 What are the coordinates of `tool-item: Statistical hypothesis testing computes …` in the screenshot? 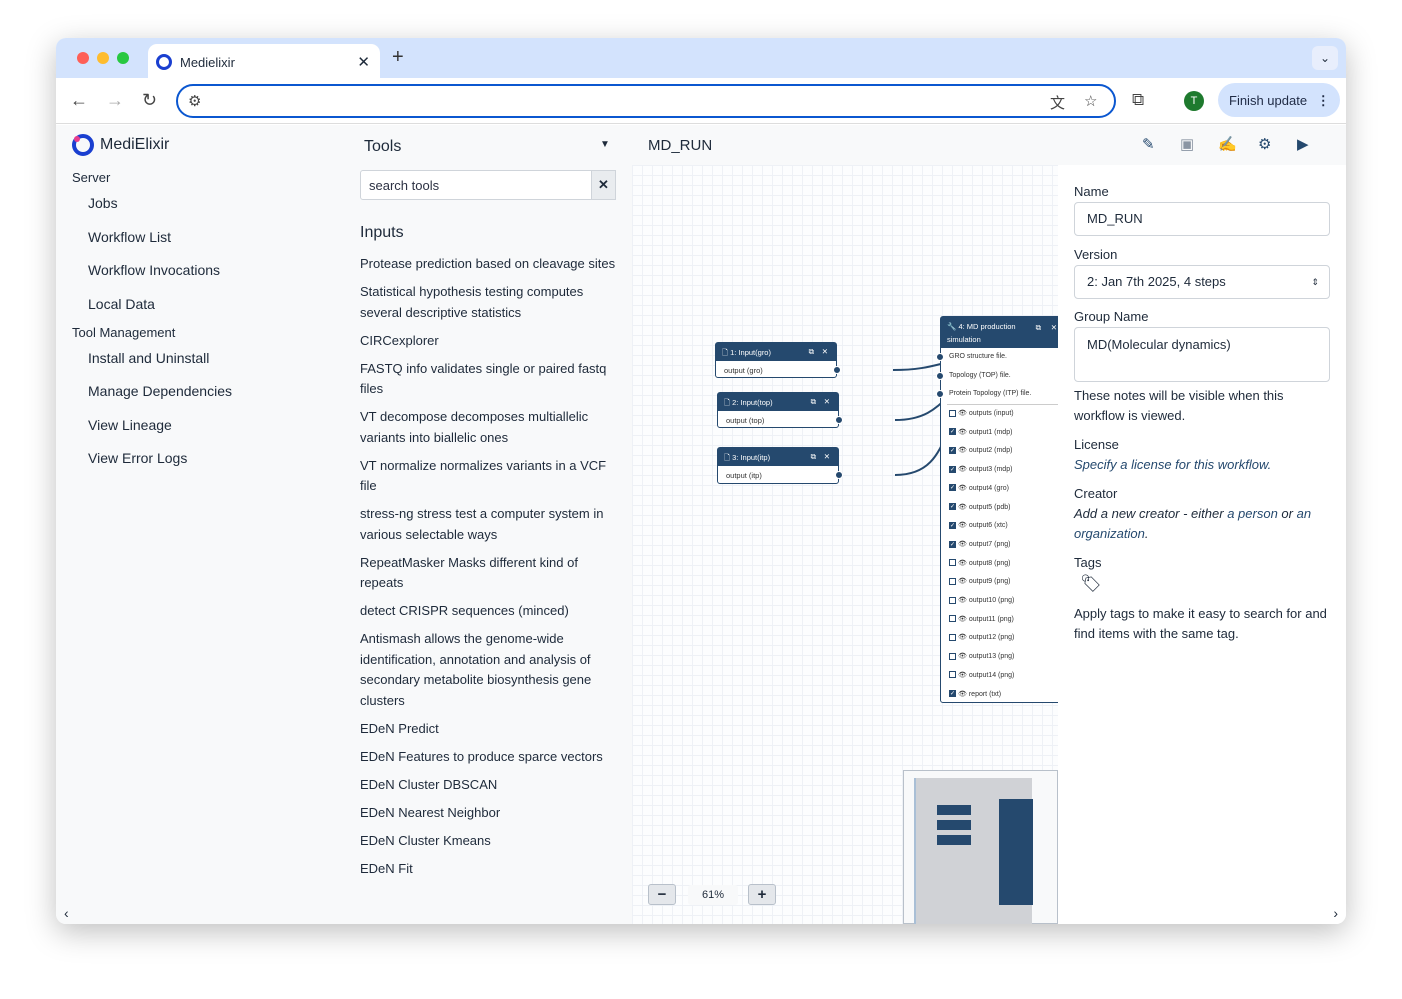 It's located at (472, 302).